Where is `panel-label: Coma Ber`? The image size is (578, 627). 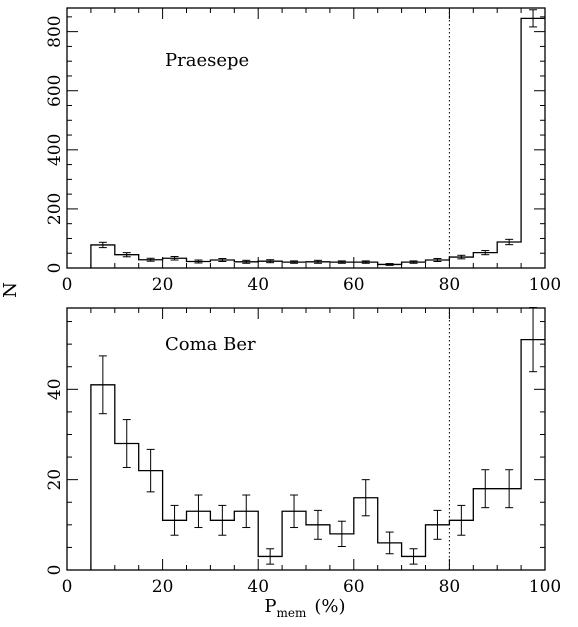
panel-label: Coma Ber is located at coordinates (210, 344).